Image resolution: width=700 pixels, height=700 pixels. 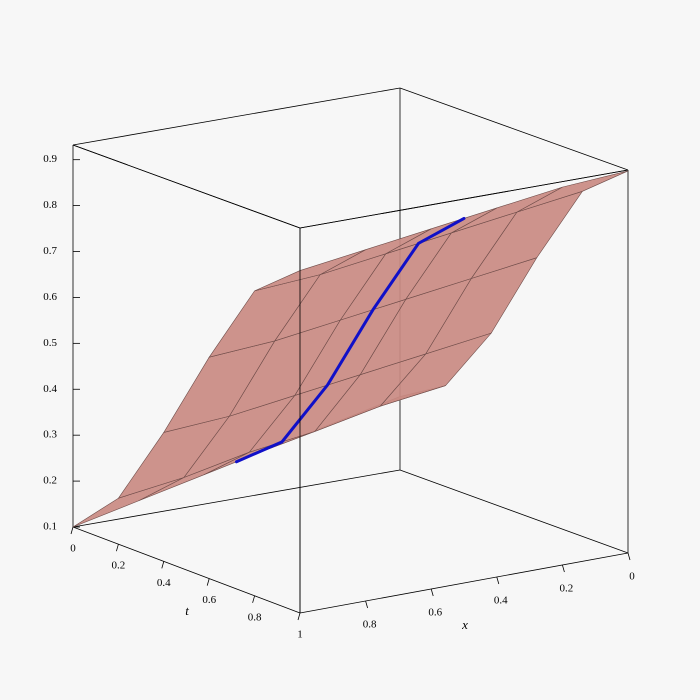 I want to click on x-tick-label: 0.6, so click(x=435, y=613).